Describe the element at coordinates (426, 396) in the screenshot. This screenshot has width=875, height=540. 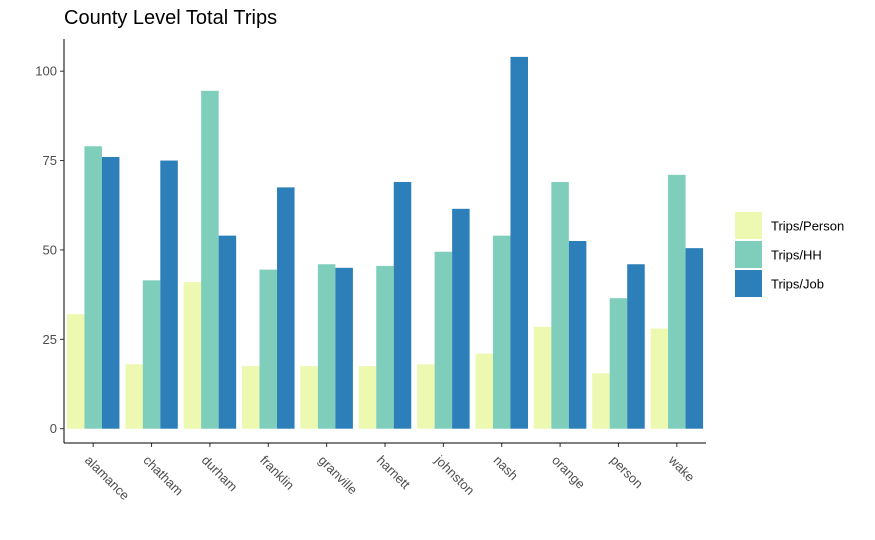
I see `bar-johnston-trips-person` at that location.